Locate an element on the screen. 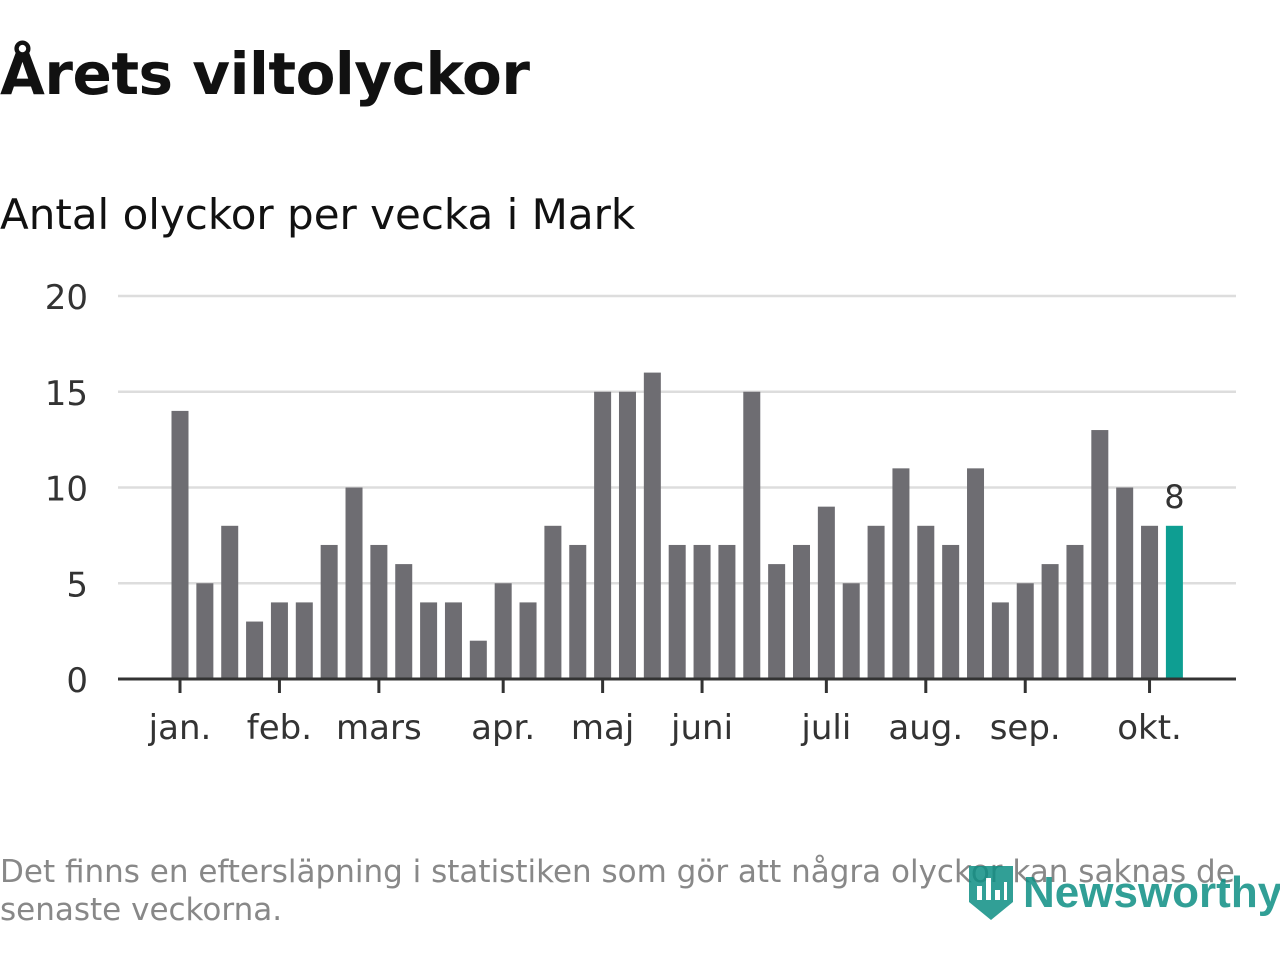 This screenshot has height=960, width=1280. x-tick-label: sep. is located at coordinates (1025, 728).